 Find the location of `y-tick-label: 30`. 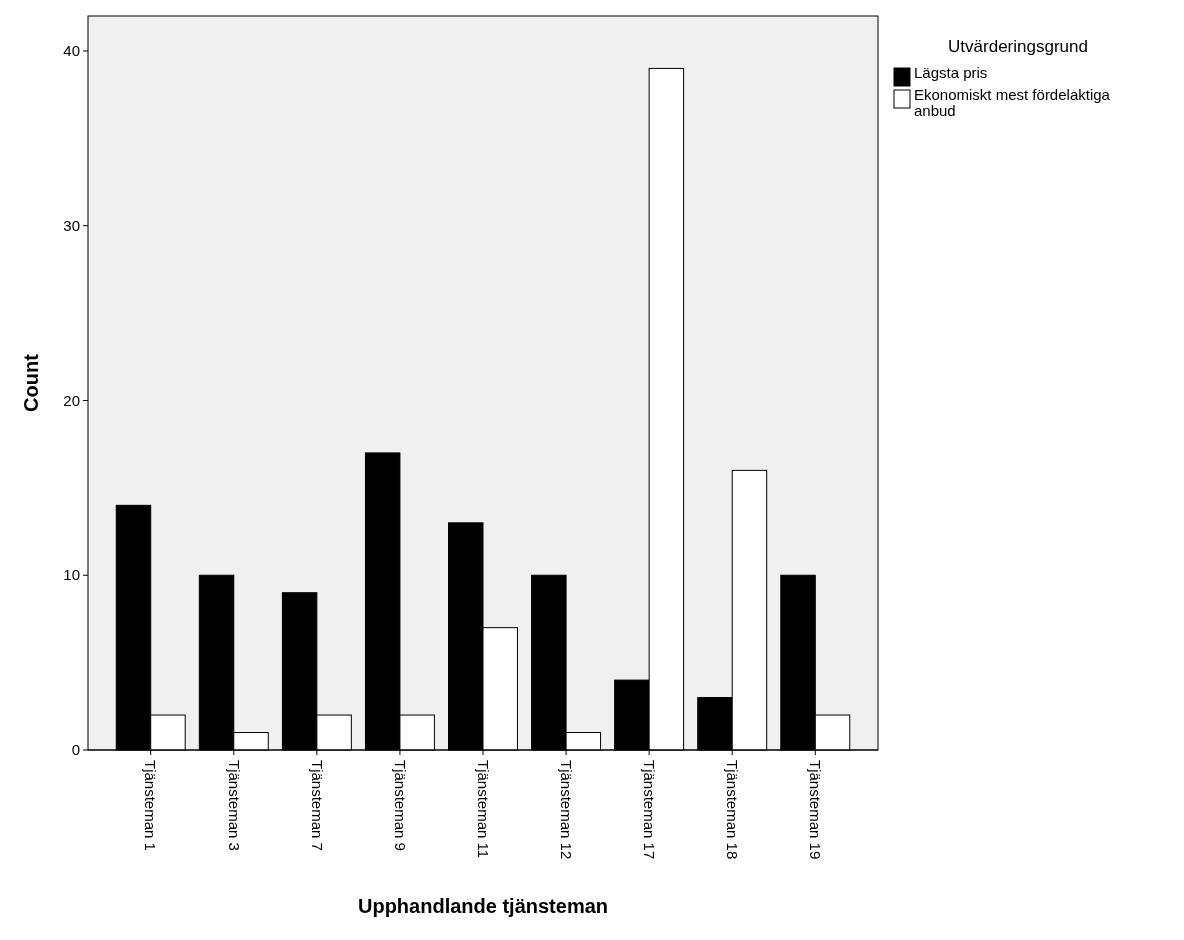

y-tick-label: 30 is located at coordinates (71, 225).